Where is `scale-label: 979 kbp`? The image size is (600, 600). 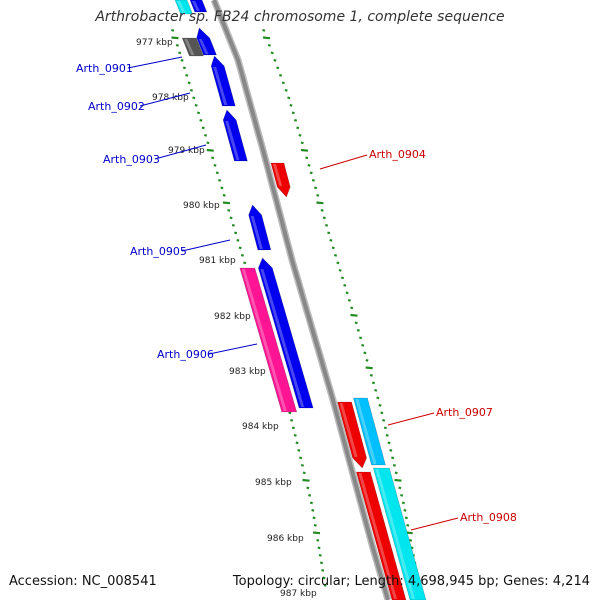
scale-label: 979 kbp is located at coordinates (186, 151).